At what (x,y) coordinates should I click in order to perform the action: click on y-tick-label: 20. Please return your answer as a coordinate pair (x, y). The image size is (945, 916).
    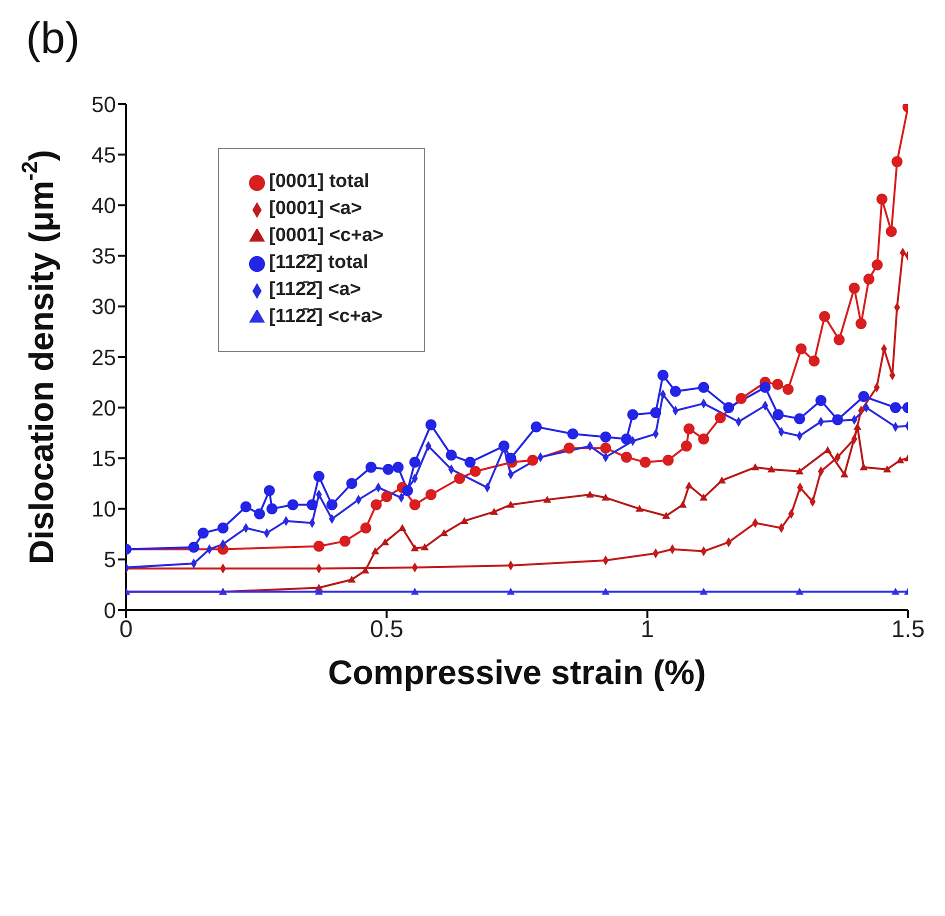
    Looking at the image, I should click on (104, 407).